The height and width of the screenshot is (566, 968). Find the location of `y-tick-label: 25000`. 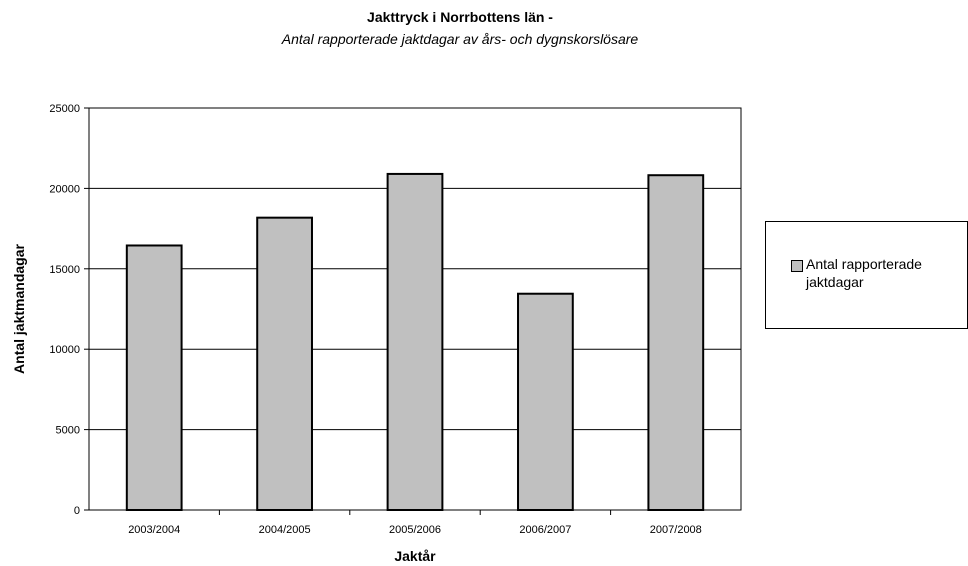

y-tick-label: 25000 is located at coordinates (64, 109).